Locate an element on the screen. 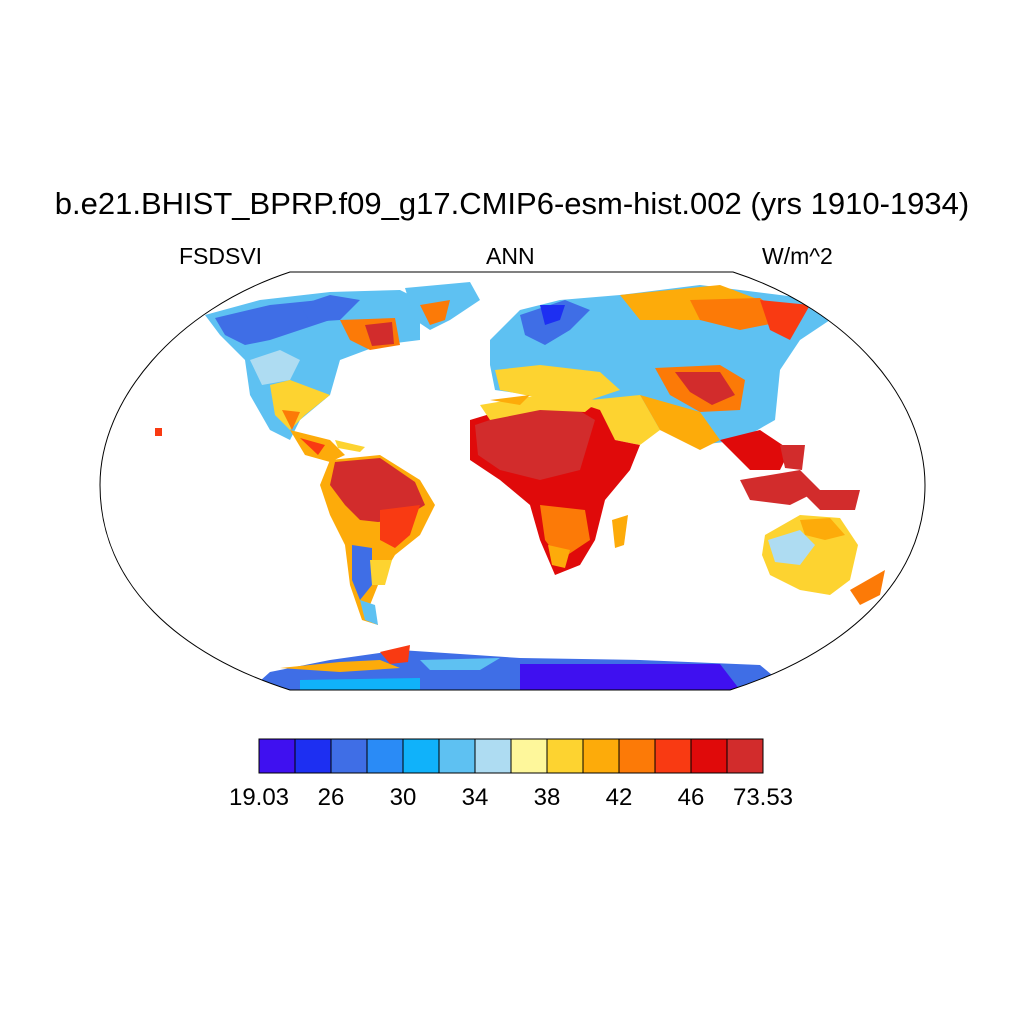  eurasia is located at coordinates (675, 397).